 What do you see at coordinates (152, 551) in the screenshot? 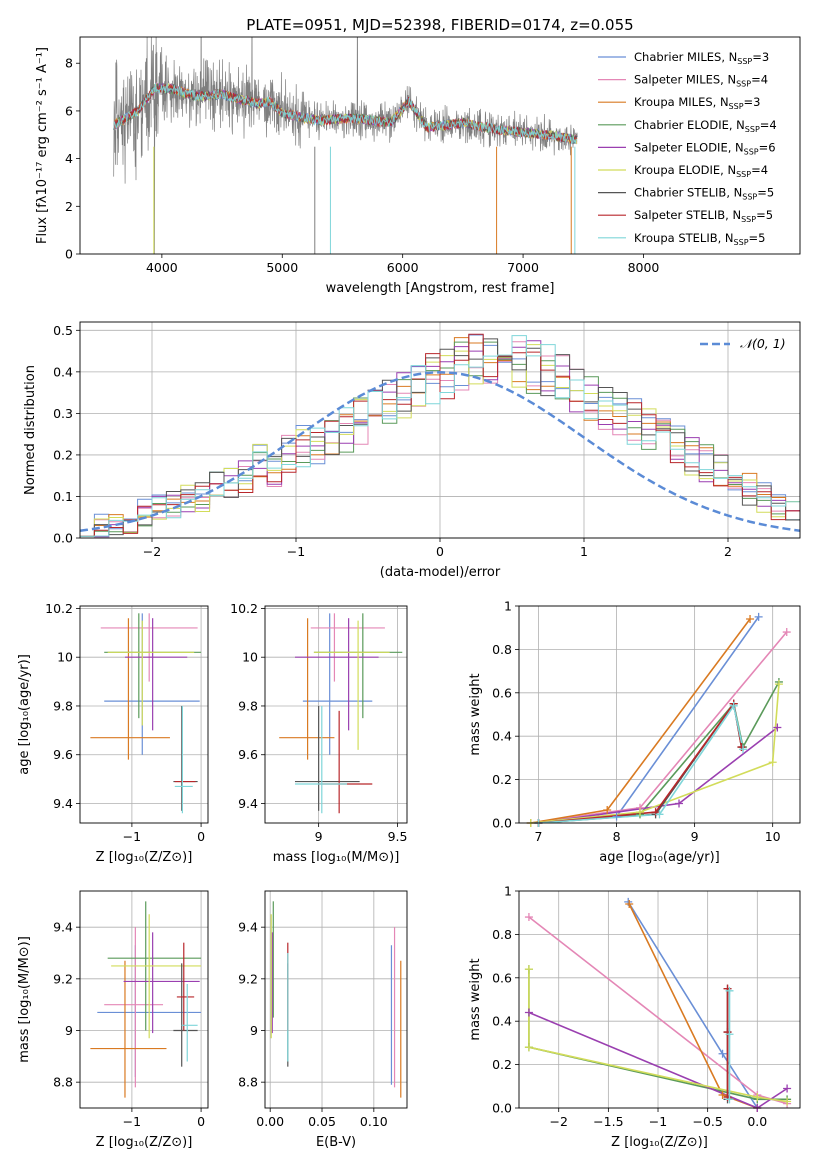
I see `x-tick-label: −2` at bounding box center [152, 551].